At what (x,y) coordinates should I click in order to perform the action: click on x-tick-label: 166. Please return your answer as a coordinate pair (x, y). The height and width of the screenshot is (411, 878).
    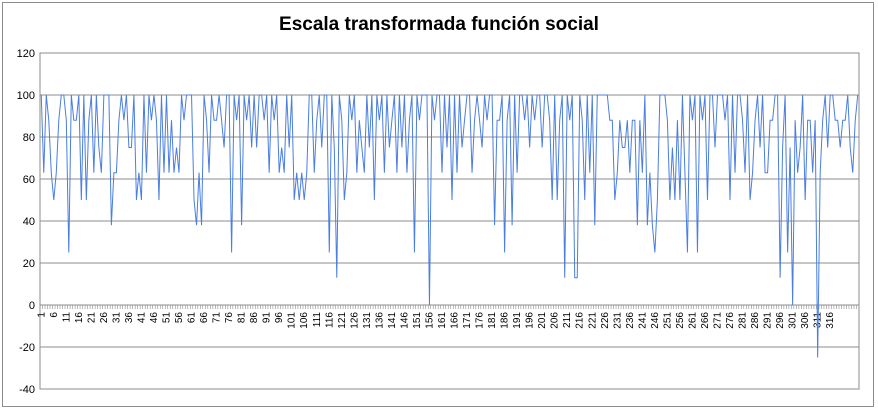
    Looking at the image, I should click on (455, 320).